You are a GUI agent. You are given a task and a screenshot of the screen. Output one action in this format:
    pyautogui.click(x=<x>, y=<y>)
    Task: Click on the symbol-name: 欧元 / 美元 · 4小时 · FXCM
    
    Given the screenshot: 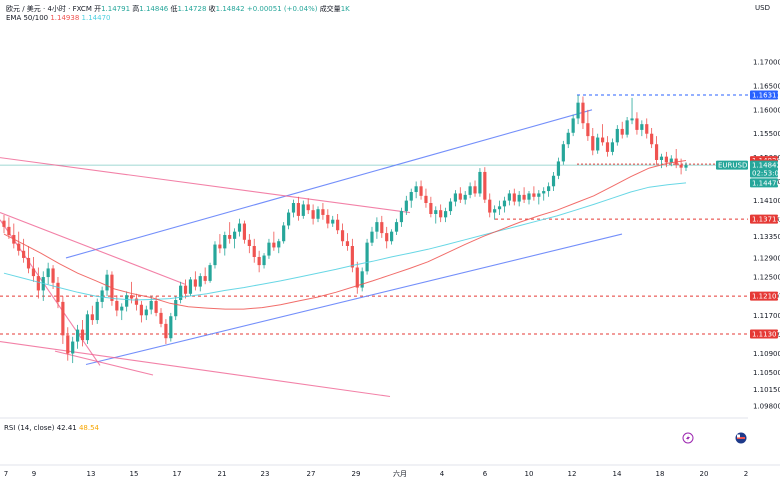 What is the action you would take?
    pyautogui.click(x=49, y=9)
    